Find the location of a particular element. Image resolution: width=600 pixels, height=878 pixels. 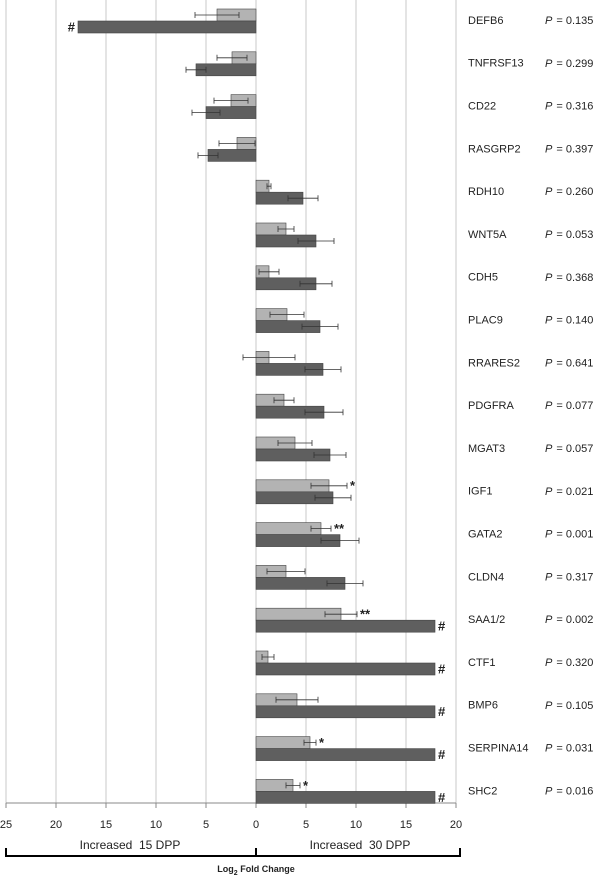

p-value: P = 0.021 is located at coordinates (569, 492).